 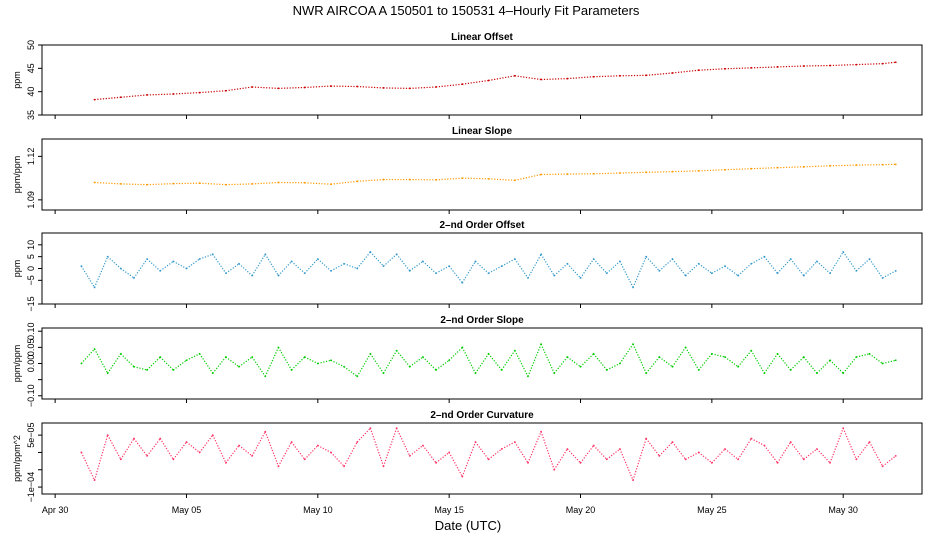 What do you see at coordinates (31, 348) in the screenshot?
I see `y-tick-label: 0.05` at bounding box center [31, 348].